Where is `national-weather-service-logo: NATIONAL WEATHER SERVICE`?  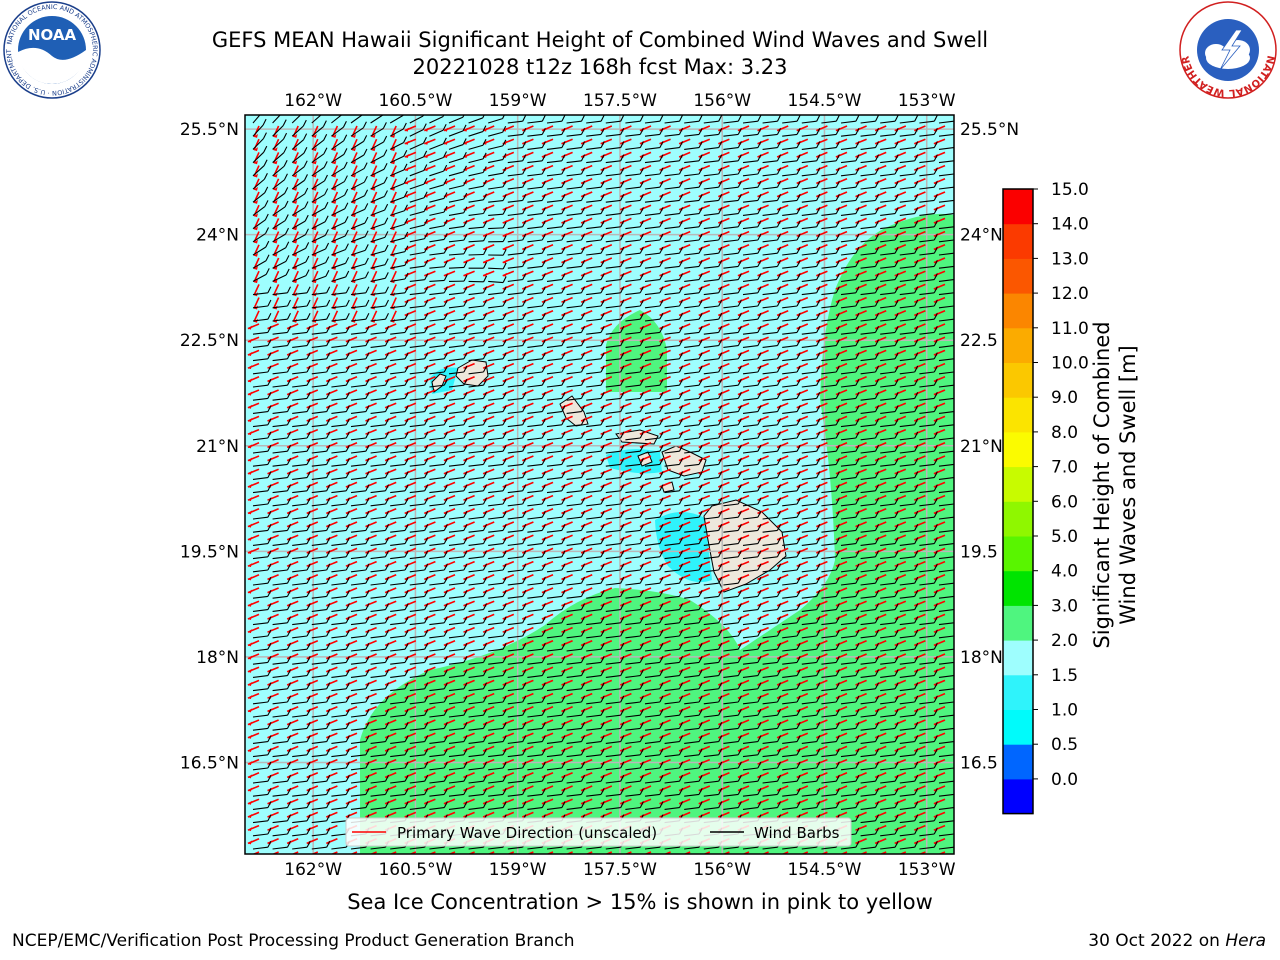 national-weather-service-logo: NATIONAL WEATHER SERVICE is located at coordinates (1226, 49).